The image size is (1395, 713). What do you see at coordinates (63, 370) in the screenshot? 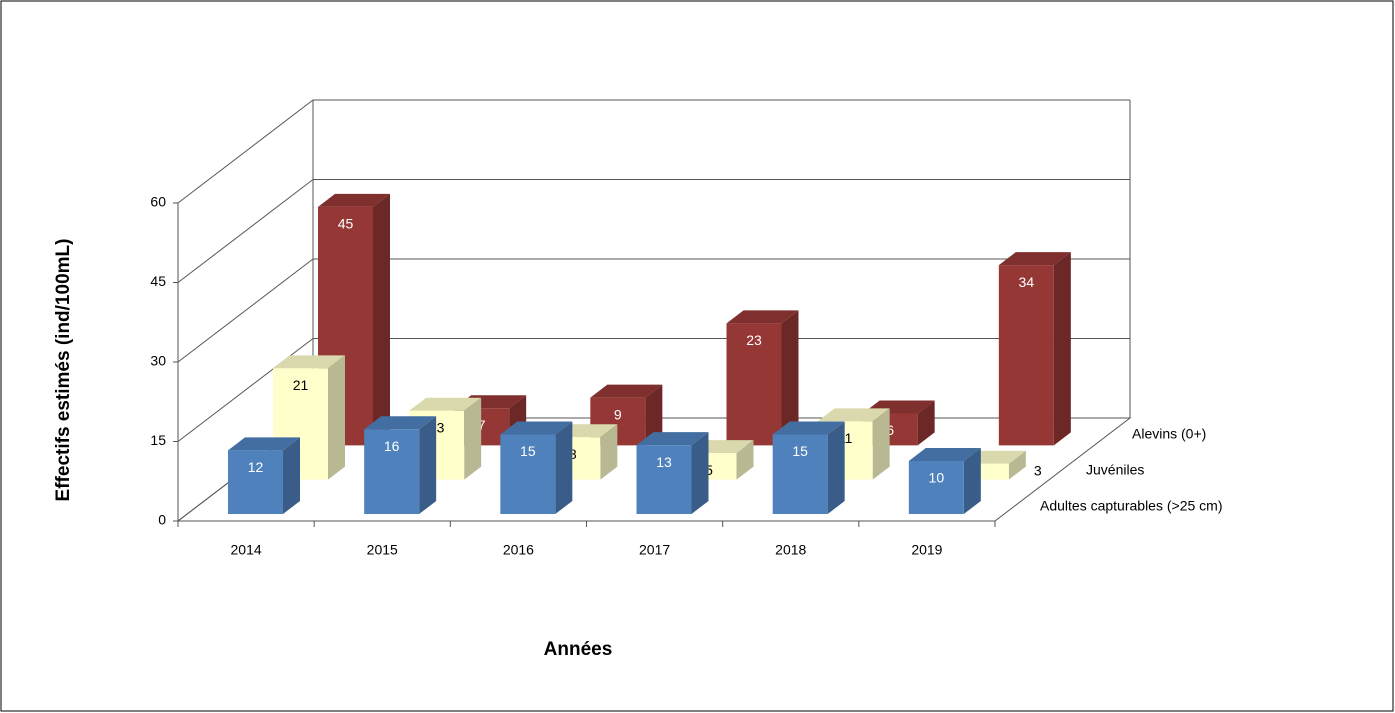
I see `y-axis-title: Effectifs estimés (ind/100mL)` at bounding box center [63, 370].